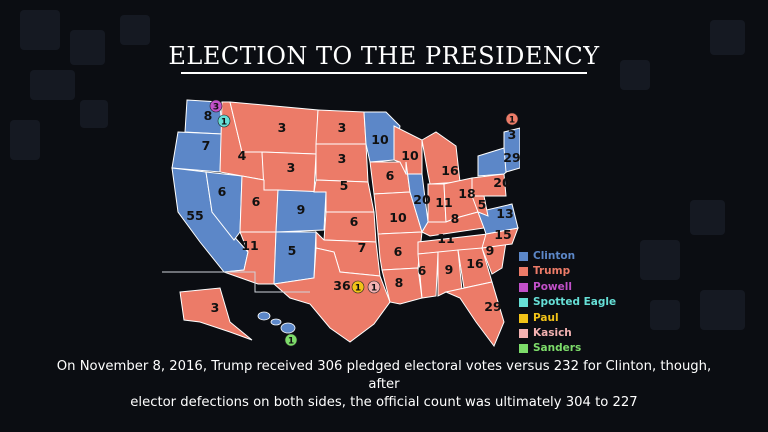  What do you see at coordinates (215, 307) in the screenshot?
I see `state-vote-label-ak: 3` at bounding box center [215, 307].